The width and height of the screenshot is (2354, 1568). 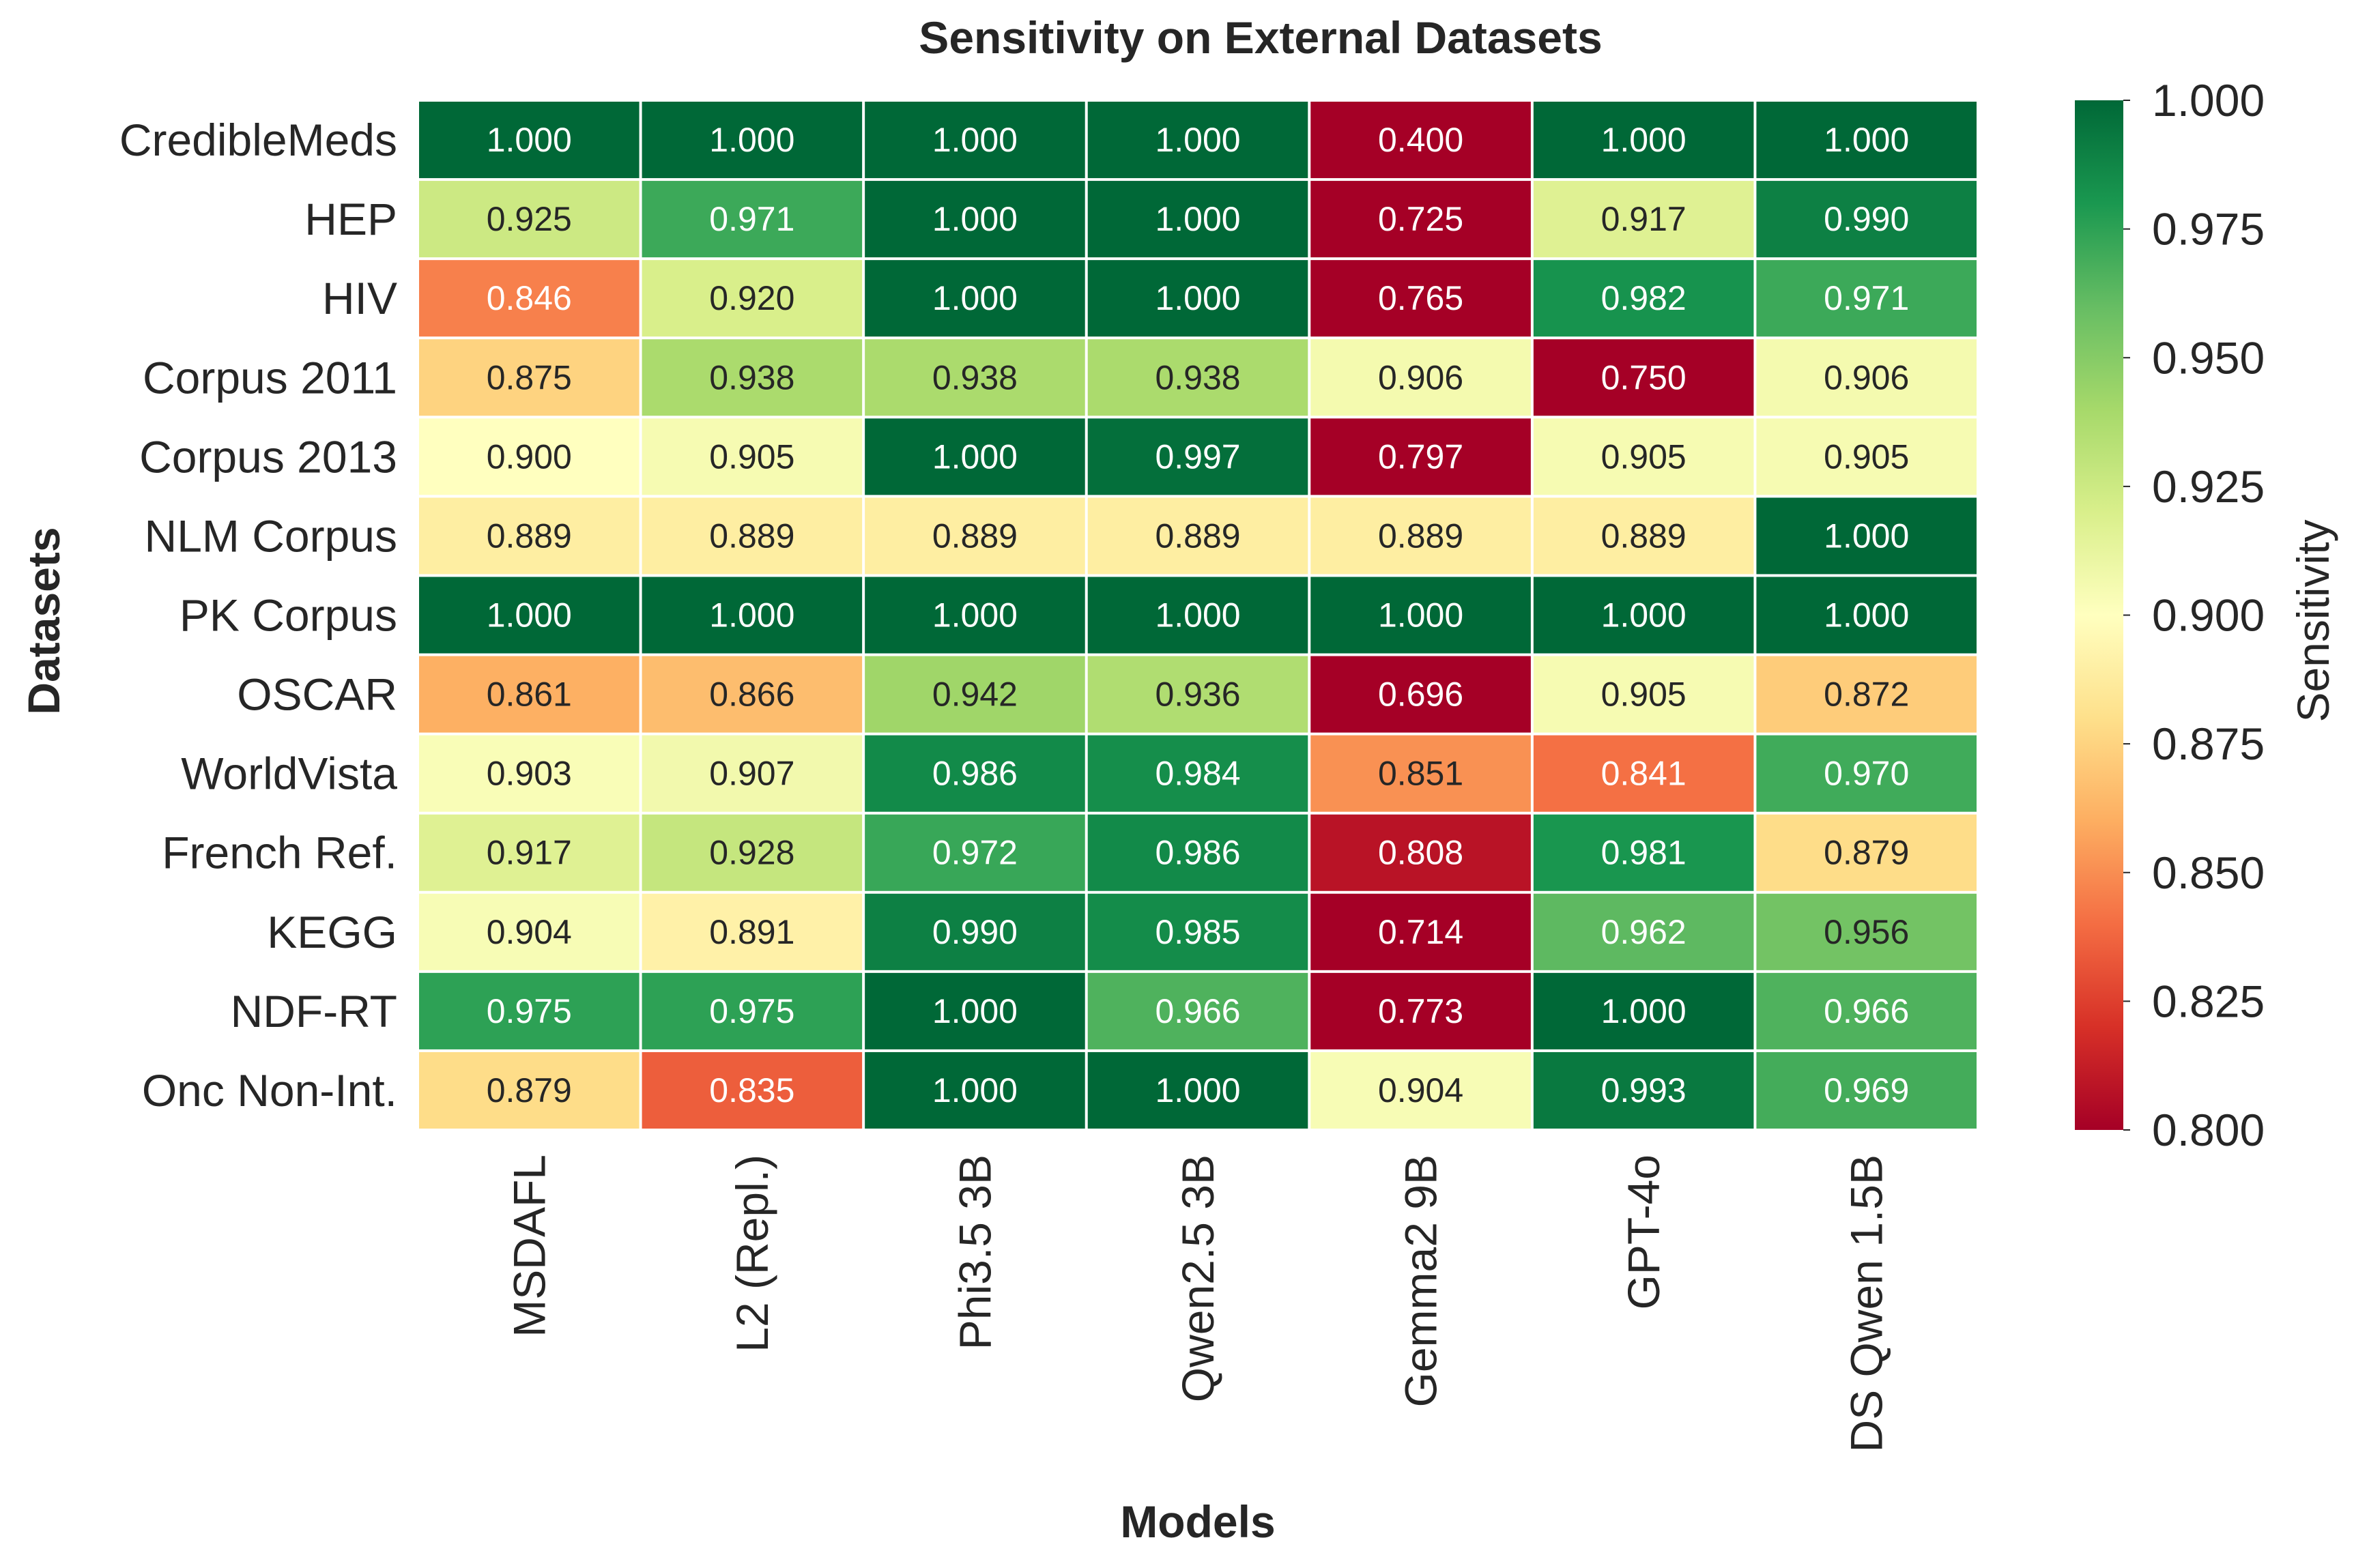 What do you see at coordinates (2208, 1130) in the screenshot?
I see `colorbar-tick-label: 0.800` at bounding box center [2208, 1130].